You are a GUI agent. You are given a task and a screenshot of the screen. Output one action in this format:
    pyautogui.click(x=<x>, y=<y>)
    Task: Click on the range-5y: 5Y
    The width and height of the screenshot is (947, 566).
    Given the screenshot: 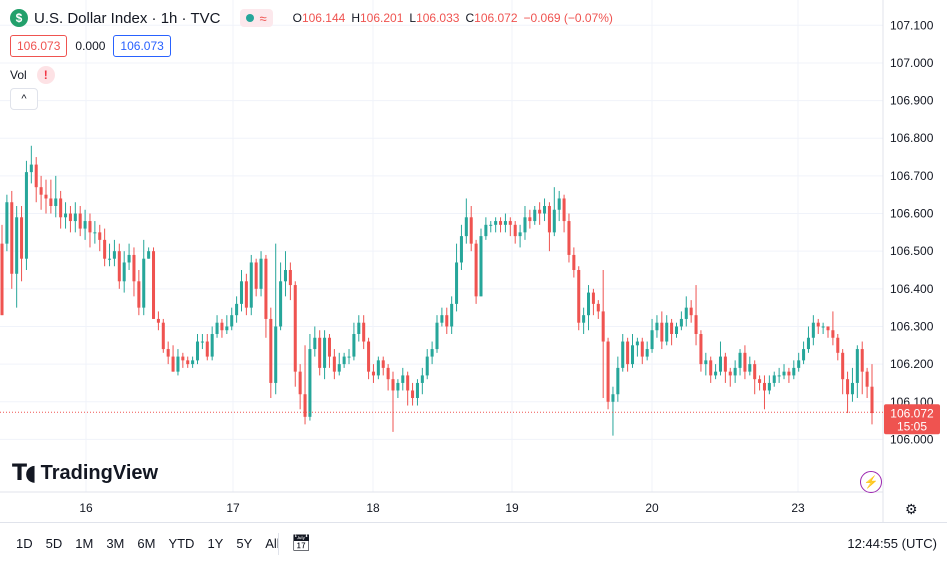 What is the action you would take?
    pyautogui.click(x=244, y=543)
    